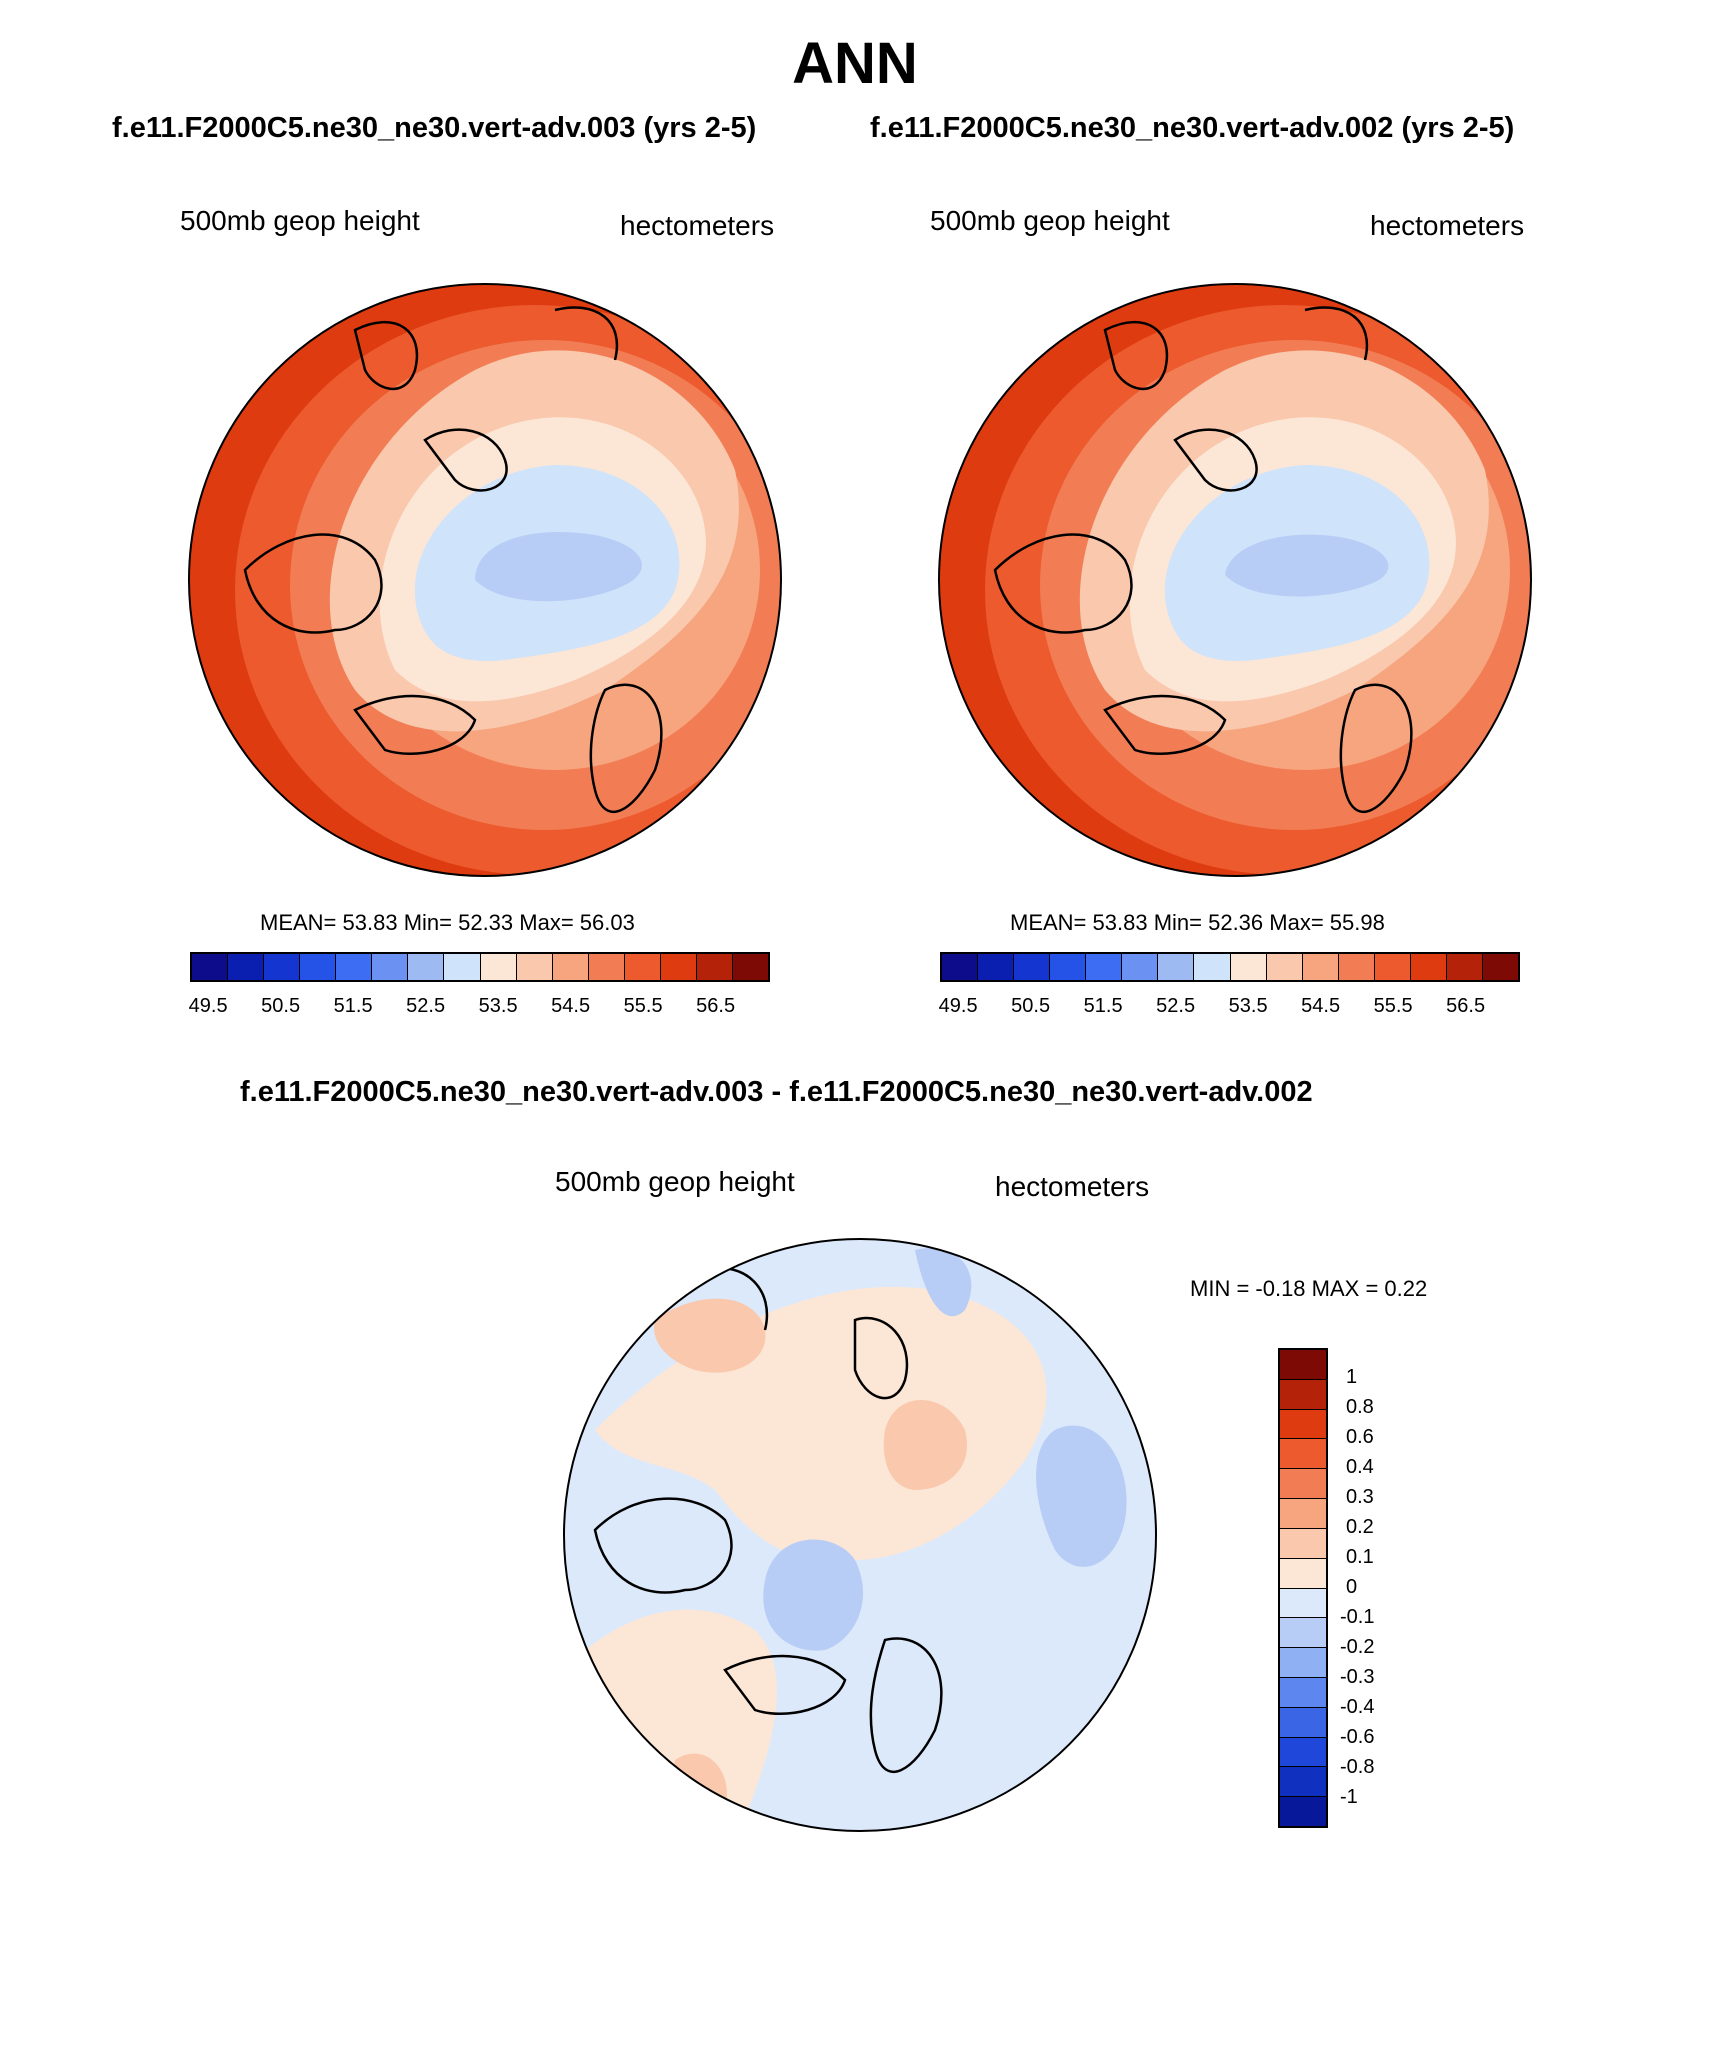 This screenshot has width=1710, height=2061. Describe the element at coordinates (697, 225) in the screenshot. I see `panel1-units-label: hectometers` at that location.